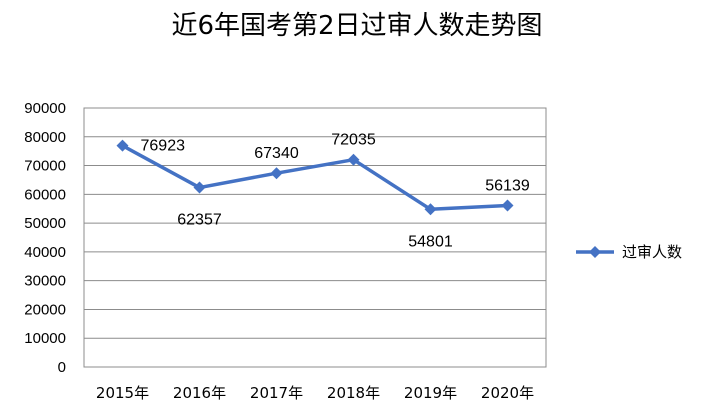 The image size is (715, 414). I want to click on x-tick-label: 2020年, so click(507, 393).